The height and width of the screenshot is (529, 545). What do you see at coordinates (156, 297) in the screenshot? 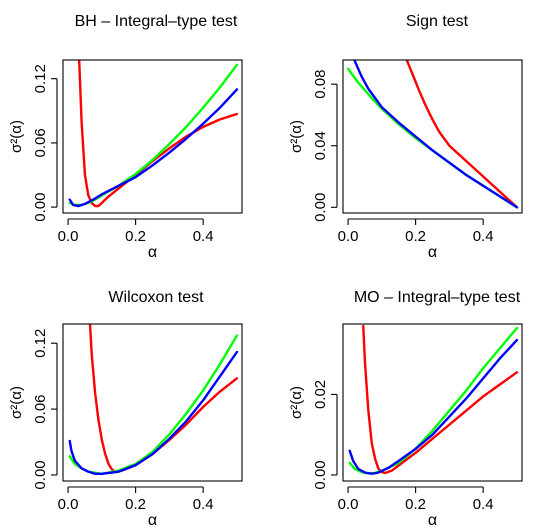
I see `chart-title: Wilcoxon test` at bounding box center [156, 297].